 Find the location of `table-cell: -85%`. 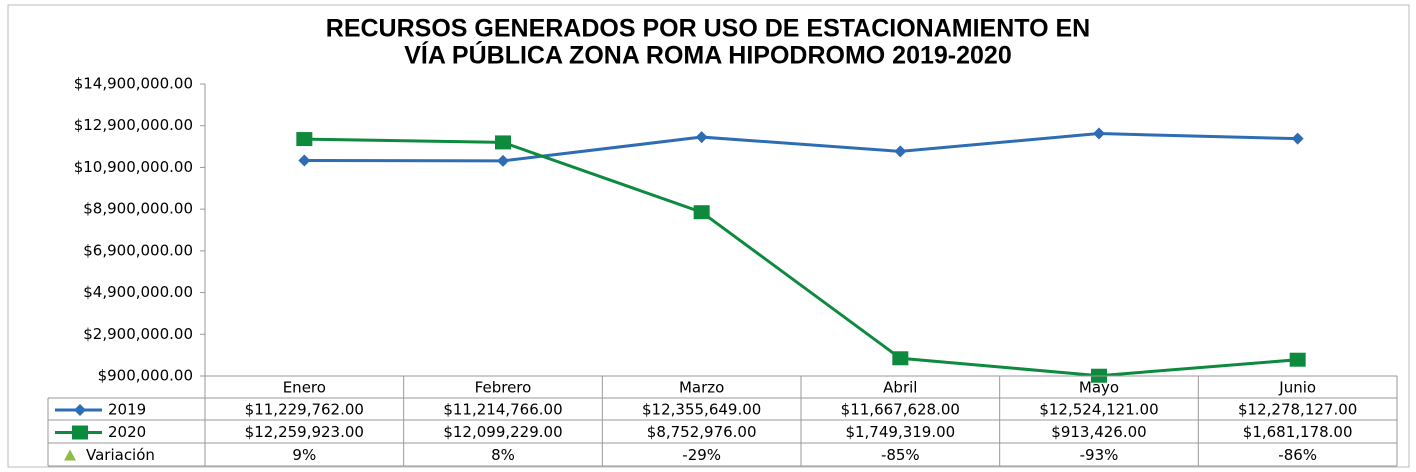

table-cell: -85% is located at coordinates (900, 455).